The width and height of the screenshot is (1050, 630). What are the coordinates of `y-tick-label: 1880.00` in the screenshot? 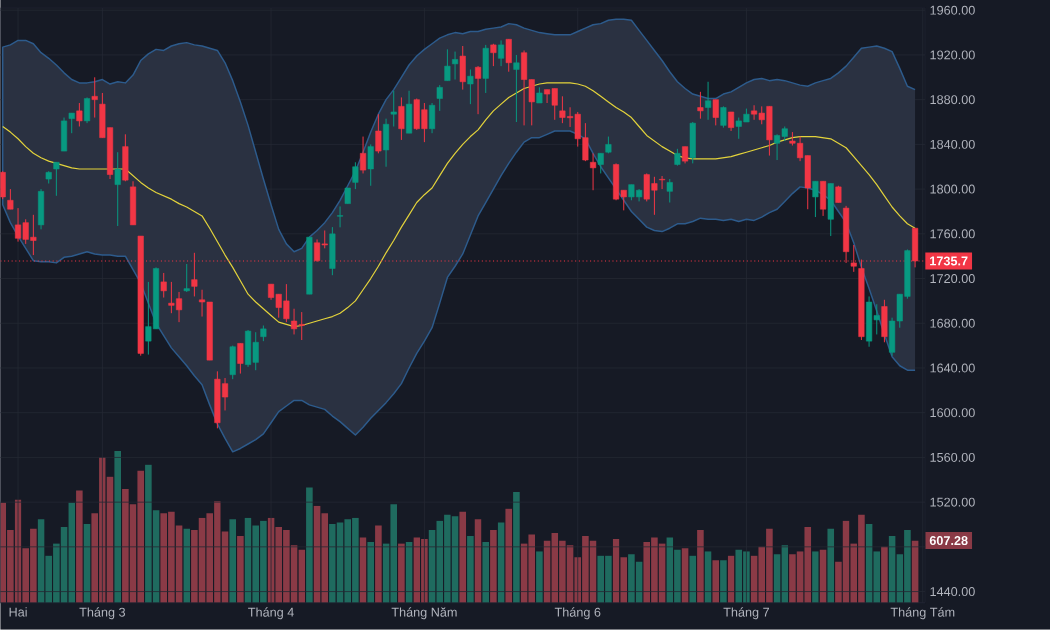 It's located at (952, 100).